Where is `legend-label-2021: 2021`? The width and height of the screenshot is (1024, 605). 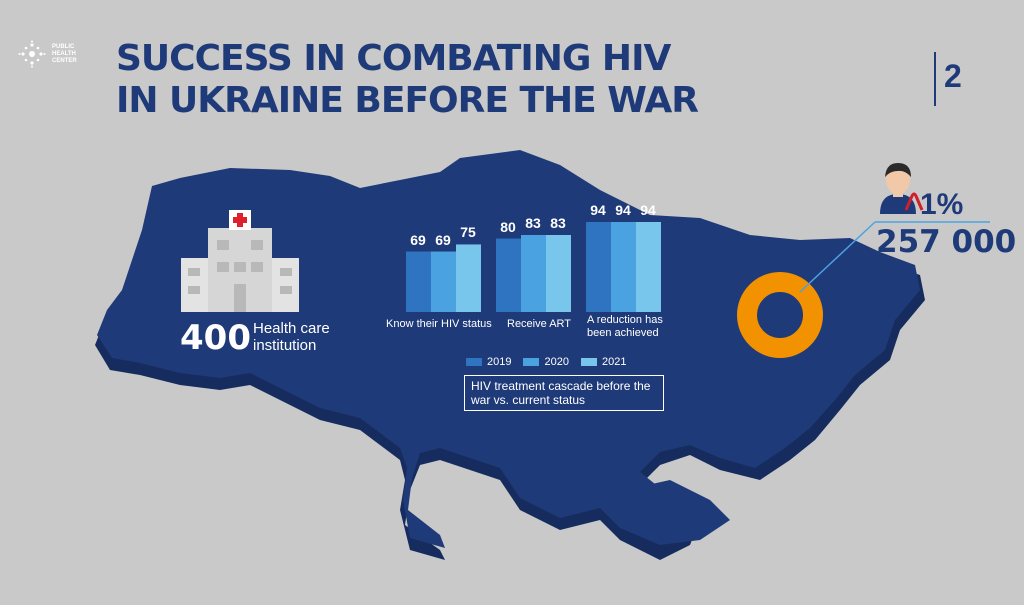
legend-label-2021: 2021 is located at coordinates (614, 362).